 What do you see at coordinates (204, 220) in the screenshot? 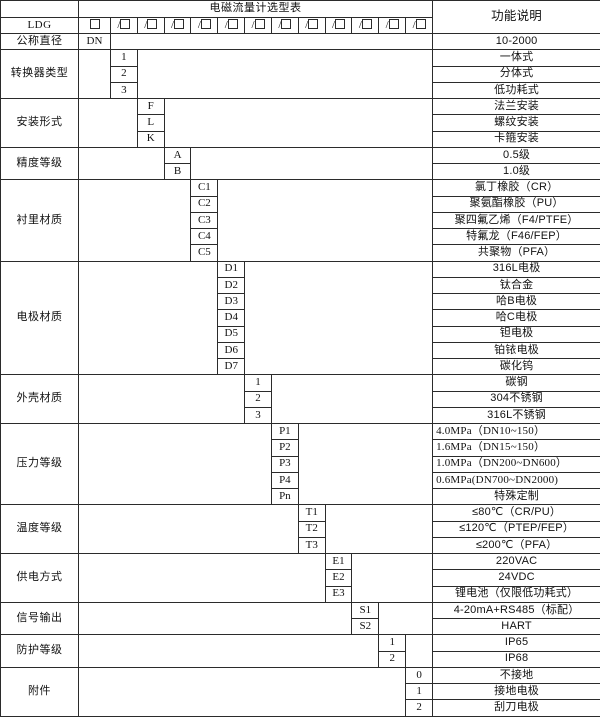
I see `option-code: C3` at bounding box center [204, 220].